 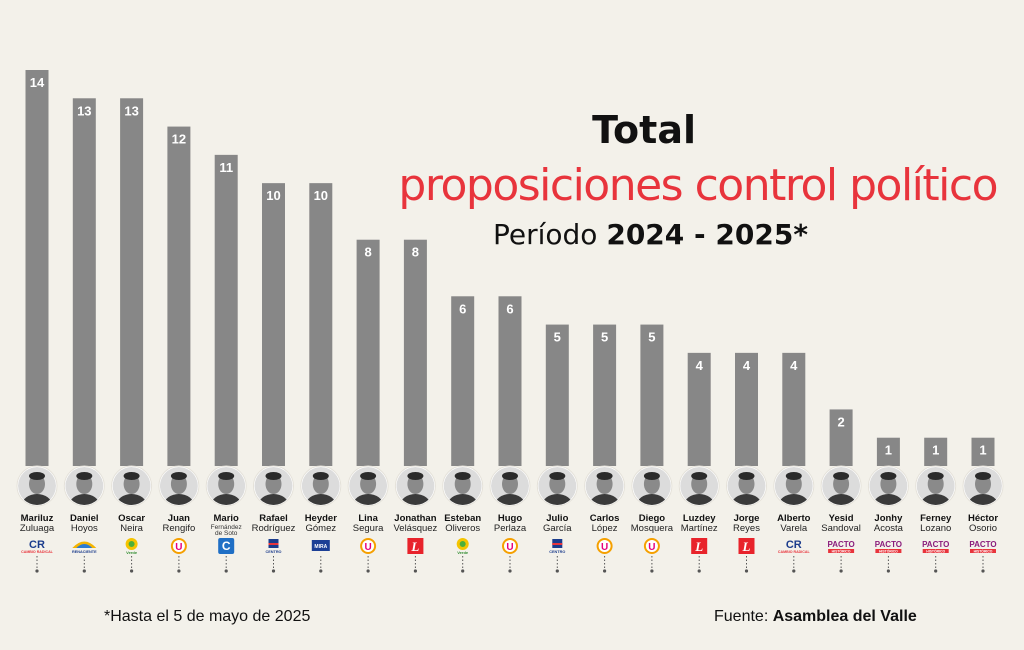 I want to click on person-last-name: Varela, so click(x=793, y=528).